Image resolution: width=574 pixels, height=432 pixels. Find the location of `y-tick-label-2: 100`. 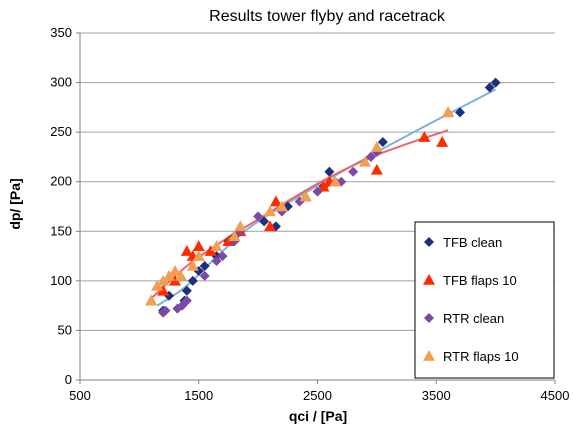

y-tick-label-2: 100 is located at coordinates (61, 280).